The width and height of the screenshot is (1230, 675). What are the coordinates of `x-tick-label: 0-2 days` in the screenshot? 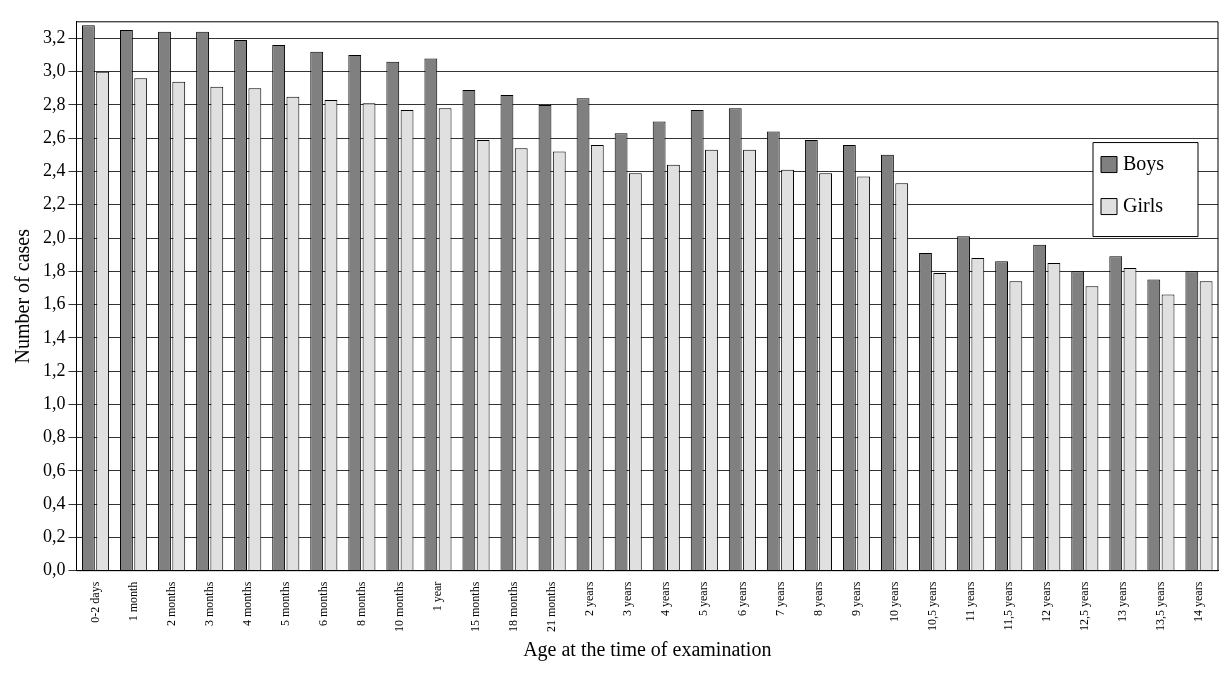 It's located at (94, 602).